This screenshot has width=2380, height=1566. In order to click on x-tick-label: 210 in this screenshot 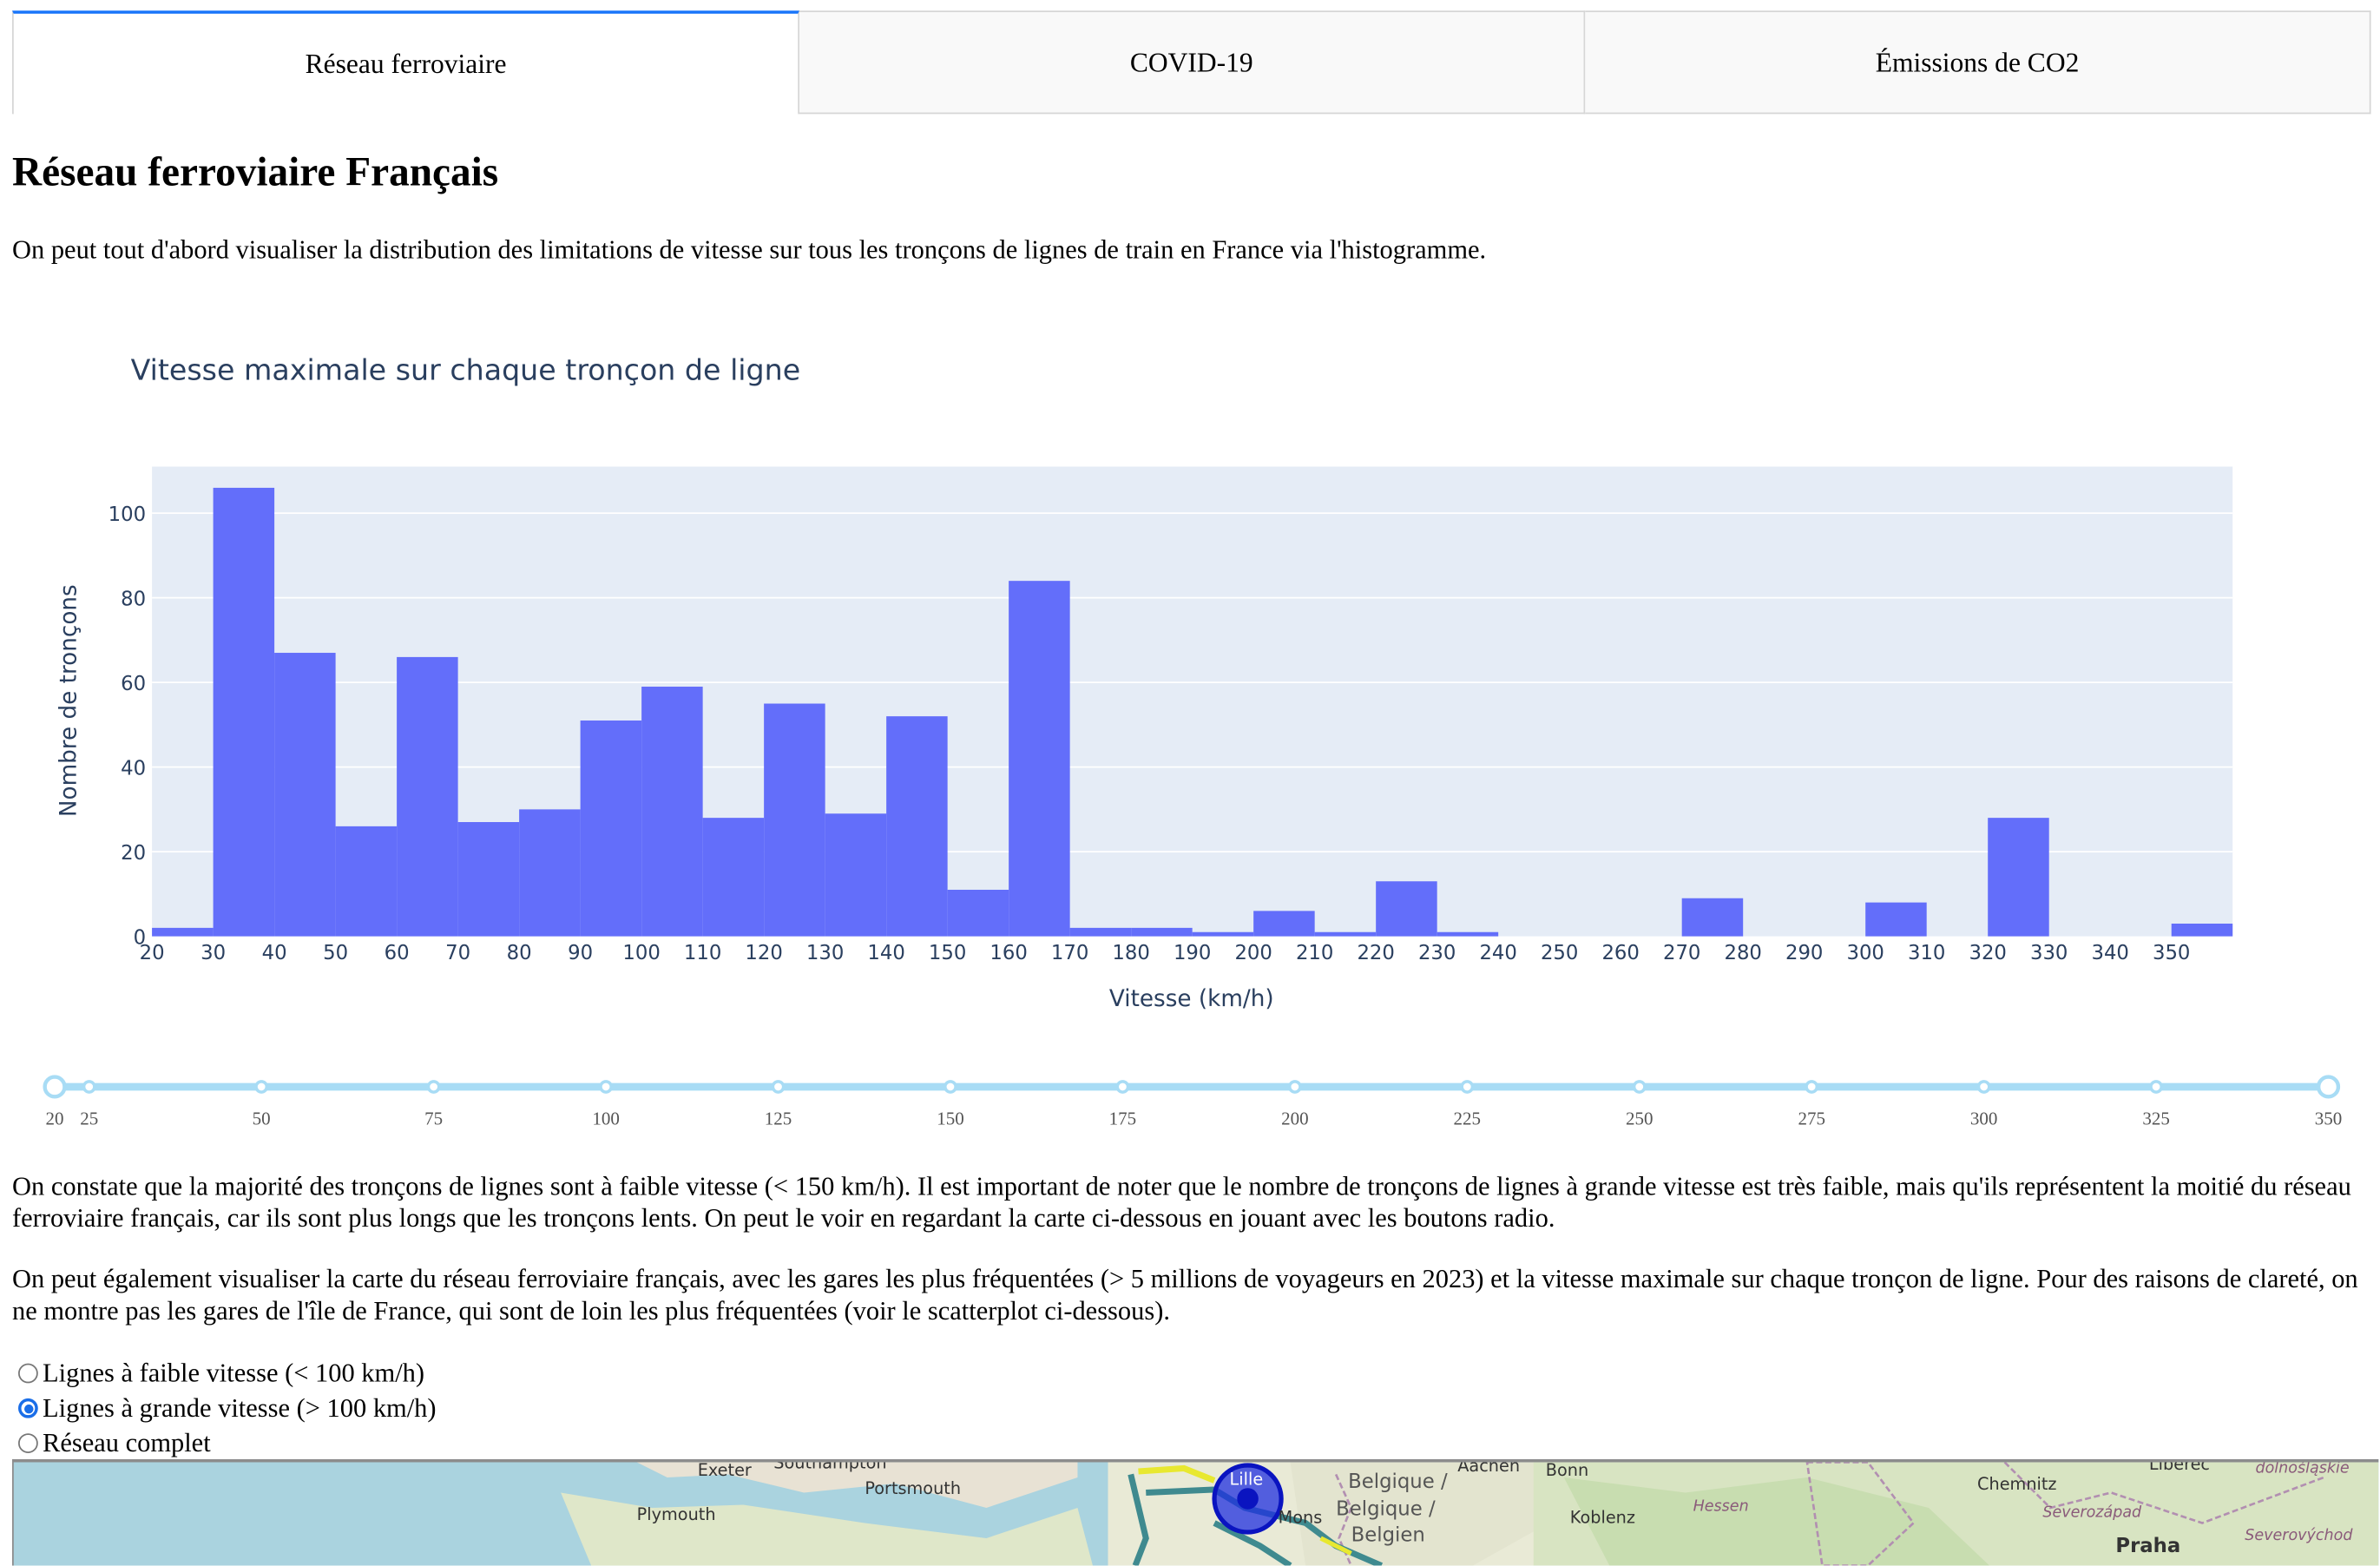, I will do `click(1314, 953)`.